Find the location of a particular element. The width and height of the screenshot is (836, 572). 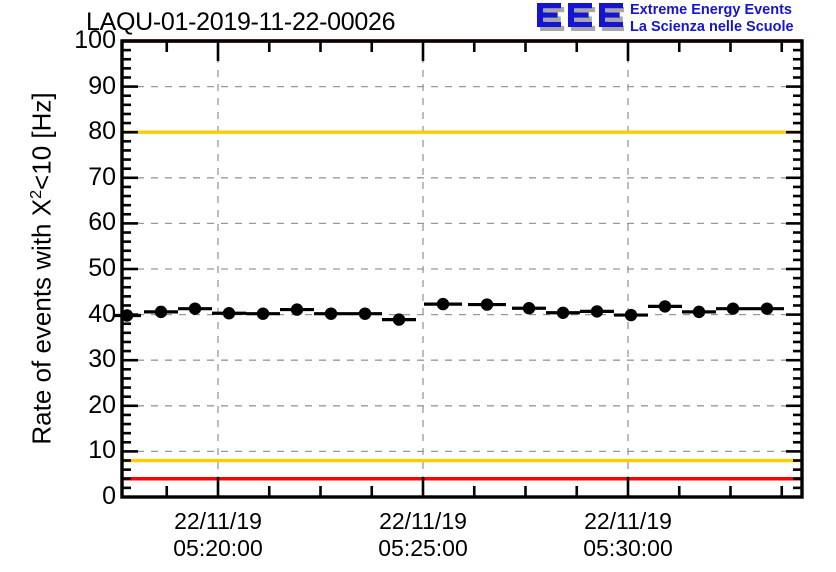

y-tick-label: 70 is located at coordinates (102, 176).